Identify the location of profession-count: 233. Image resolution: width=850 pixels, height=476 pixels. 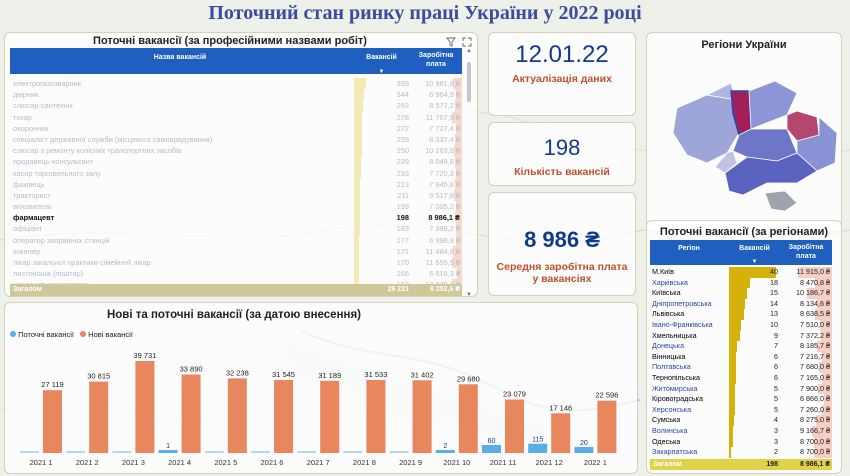
(402, 173).